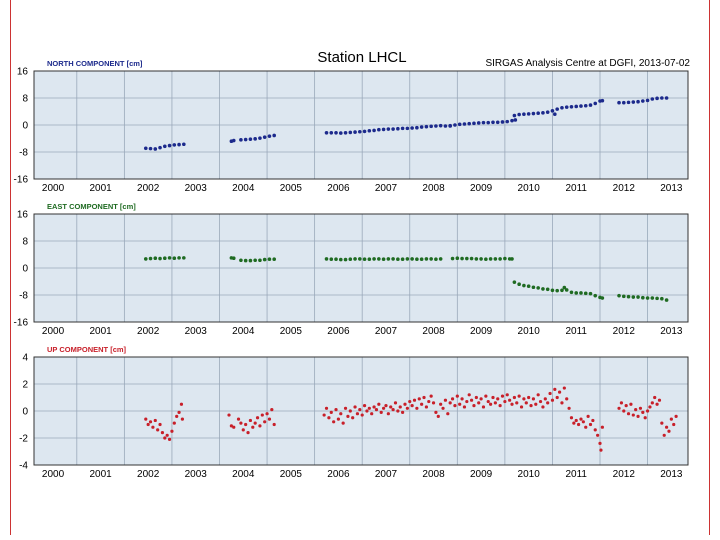  What do you see at coordinates (433, 188) in the screenshot?
I see `north-xtick-label: 2008` at bounding box center [433, 188].